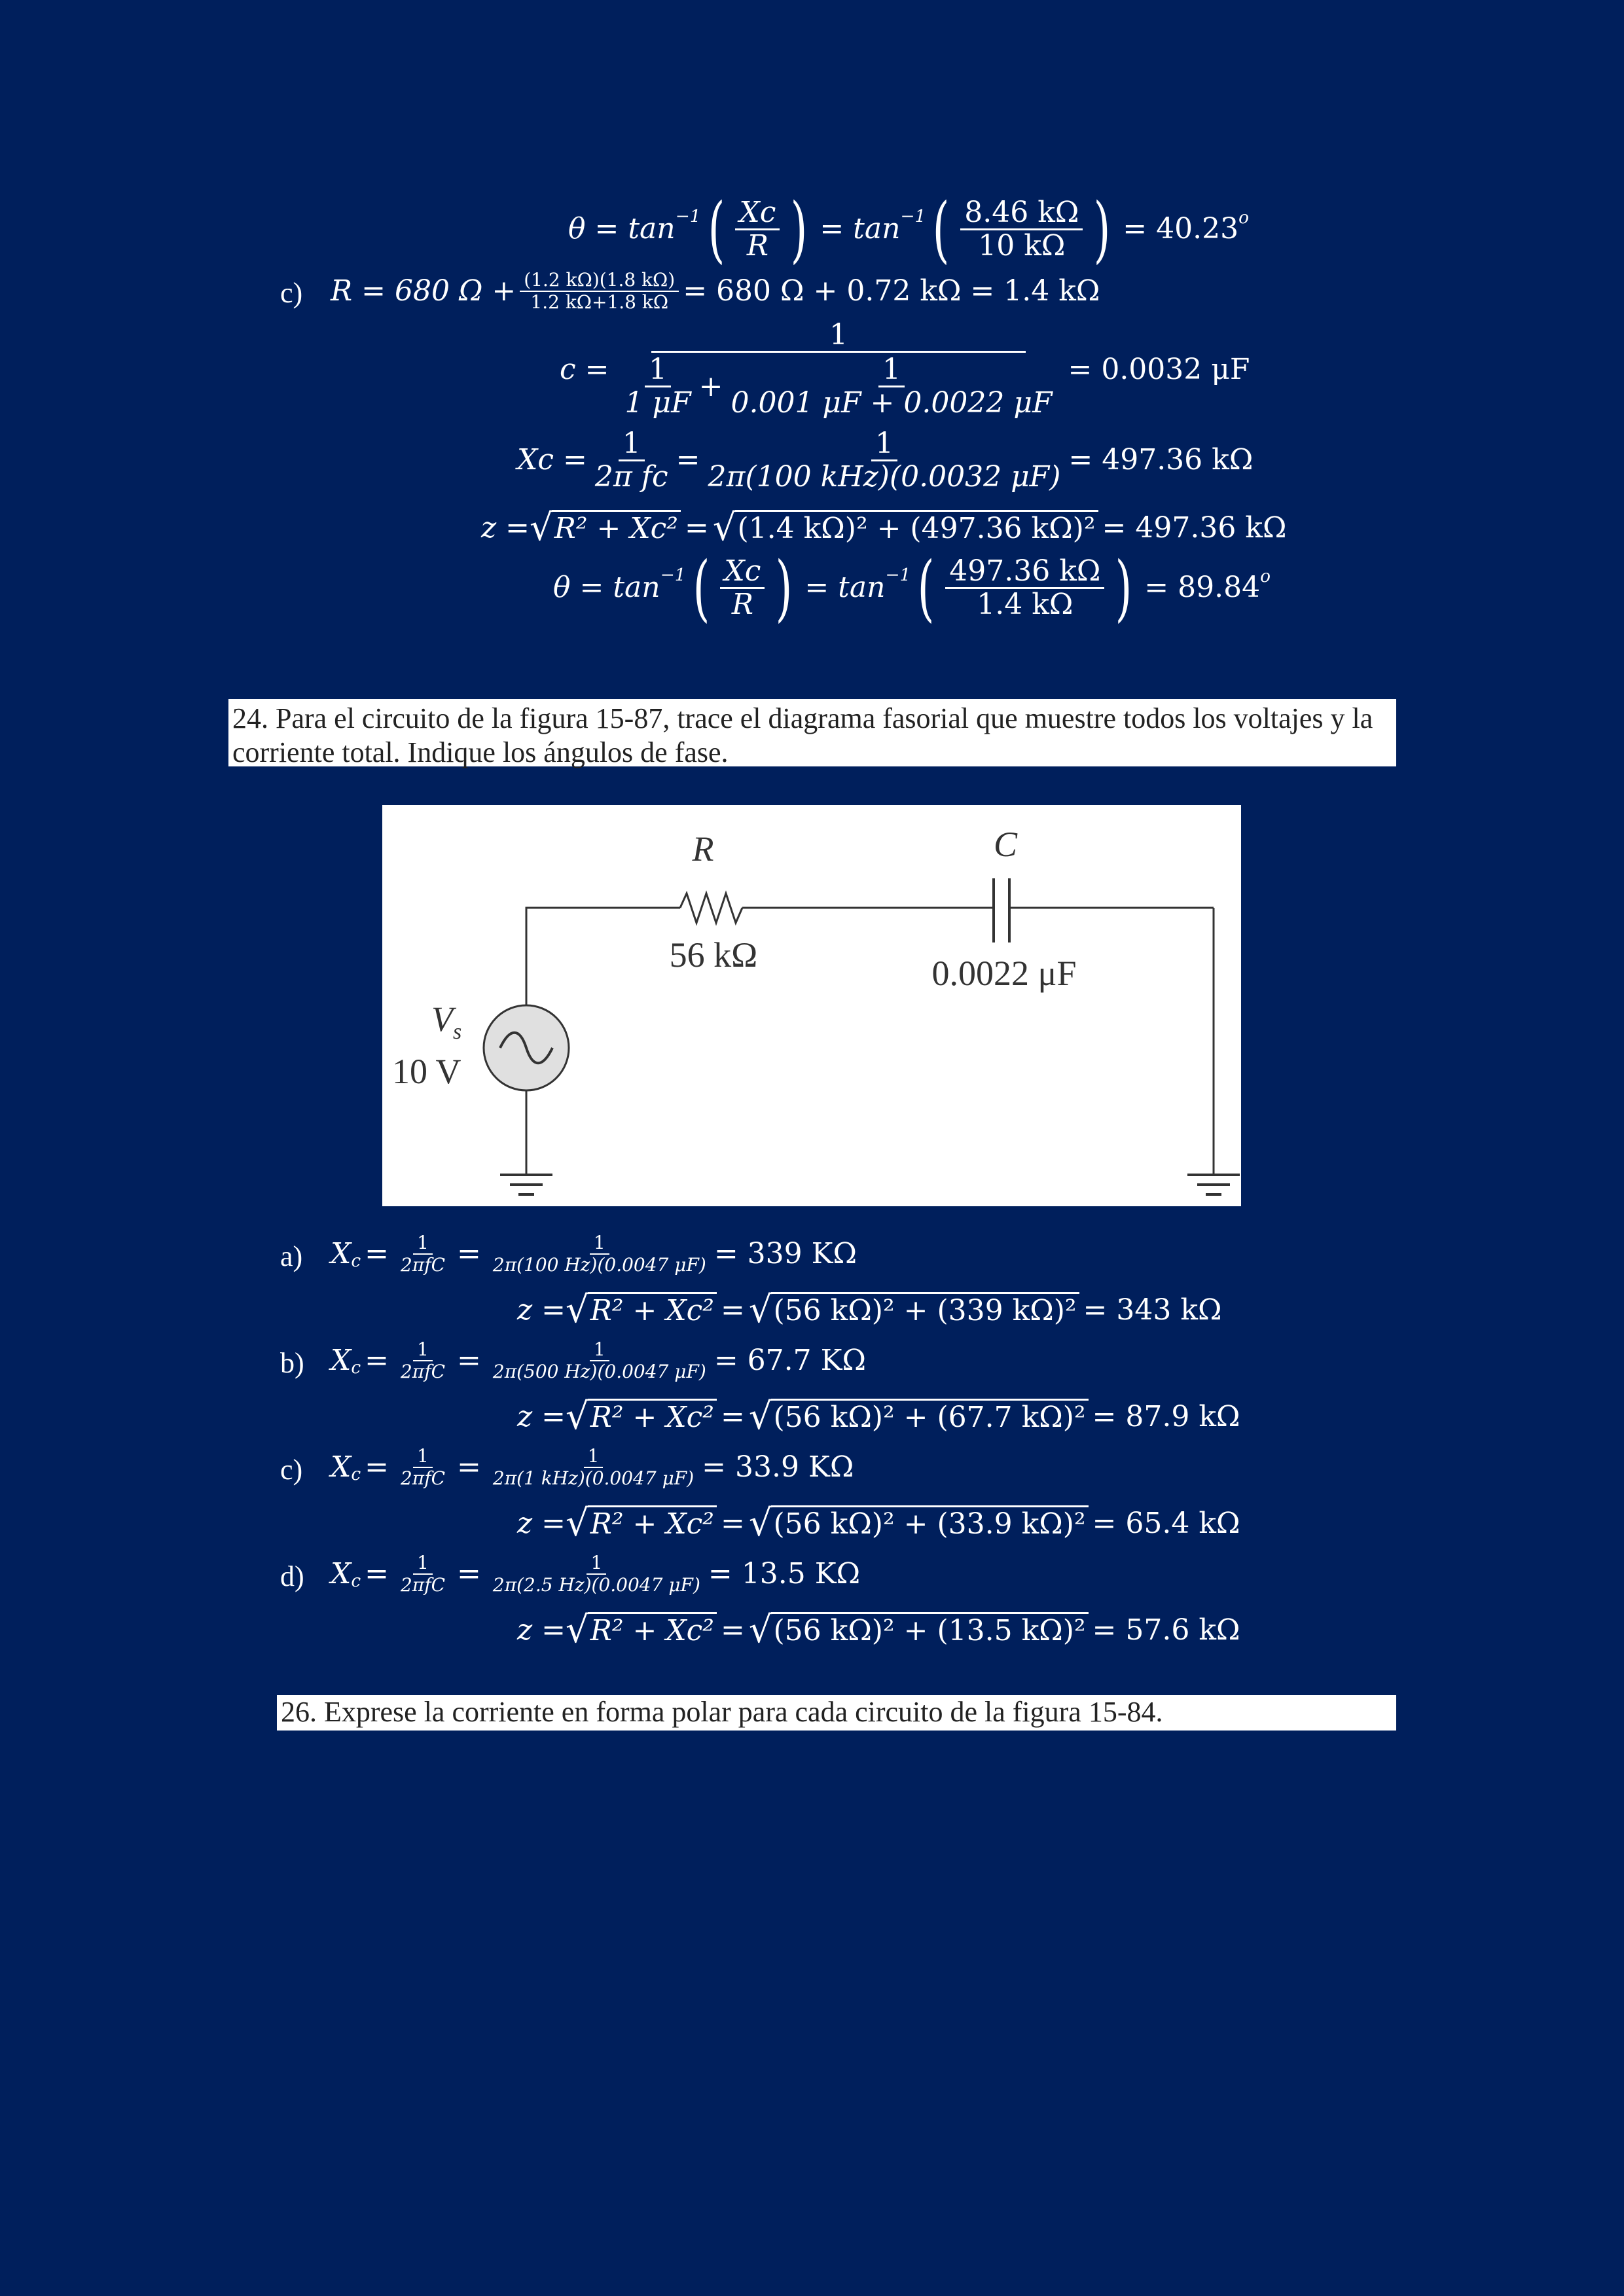 The width and height of the screenshot is (1624, 2296). I want to click on answer-label: a), so click(291, 1256).